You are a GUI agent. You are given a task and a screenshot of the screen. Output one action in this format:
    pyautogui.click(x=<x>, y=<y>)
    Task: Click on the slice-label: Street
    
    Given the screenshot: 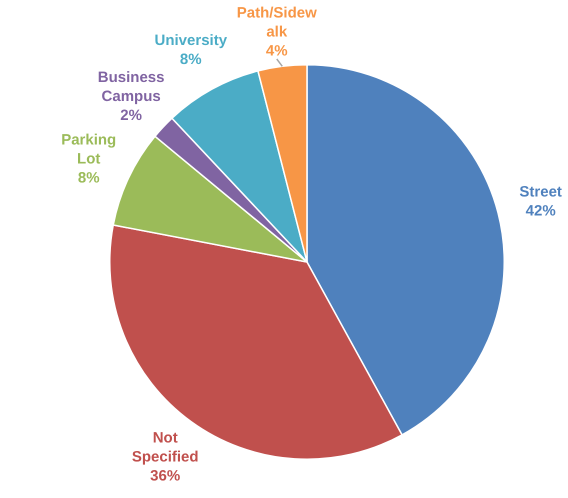 What is the action you would take?
    pyautogui.click(x=540, y=192)
    